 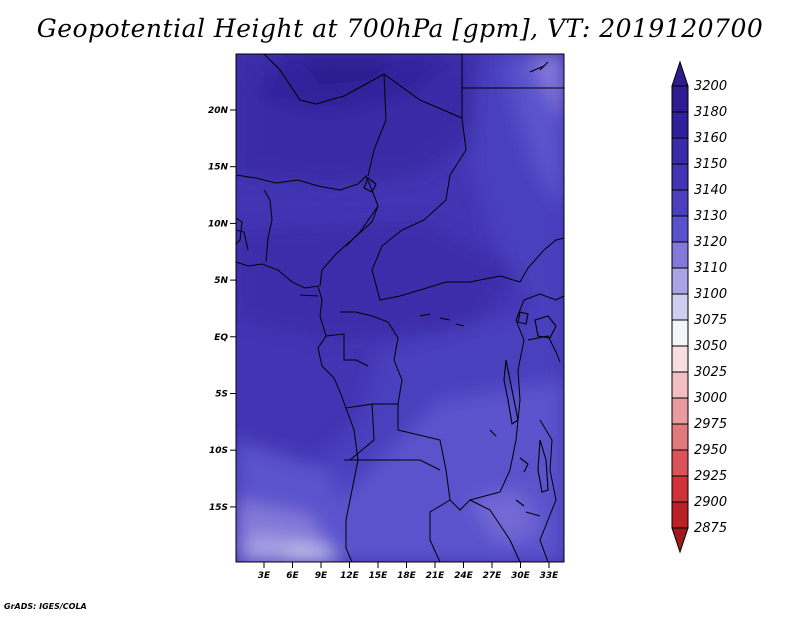 I want to click on lat-tick-label: 5N, so click(x=221, y=281).